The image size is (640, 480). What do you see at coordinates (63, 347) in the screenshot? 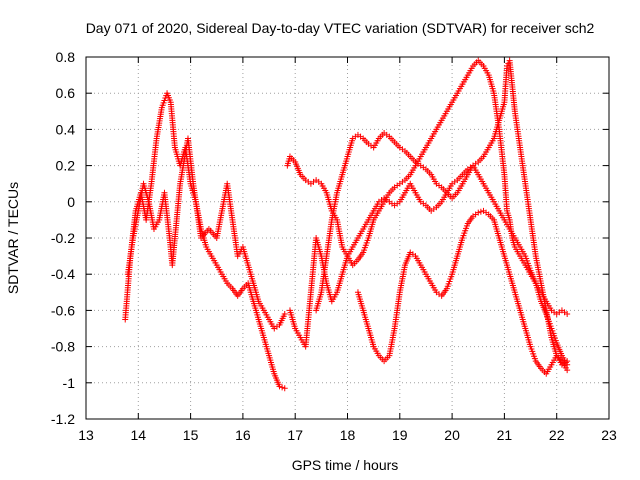
I see `y-tick-label: -0.8` at bounding box center [63, 347].